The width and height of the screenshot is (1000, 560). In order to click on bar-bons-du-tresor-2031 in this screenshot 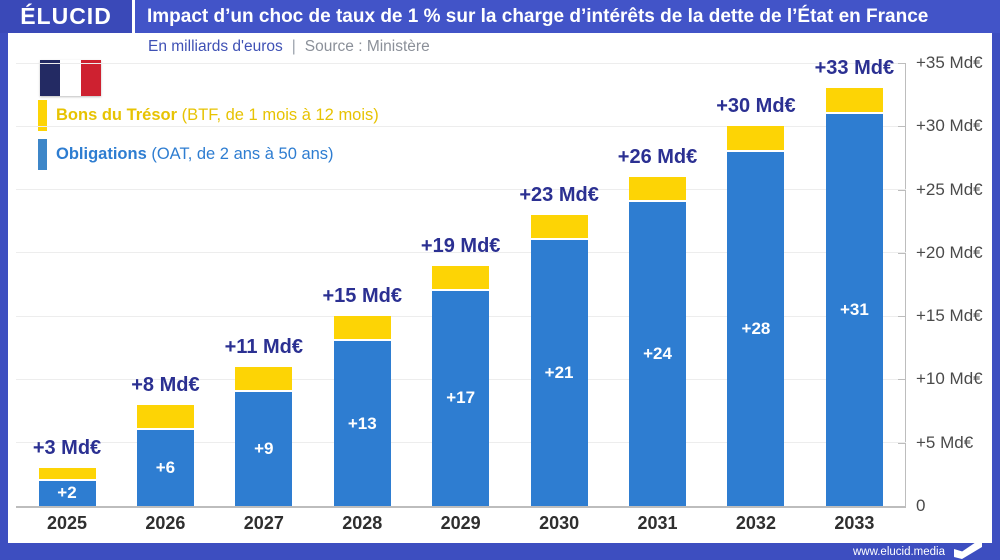, I will do `click(658, 188)`.